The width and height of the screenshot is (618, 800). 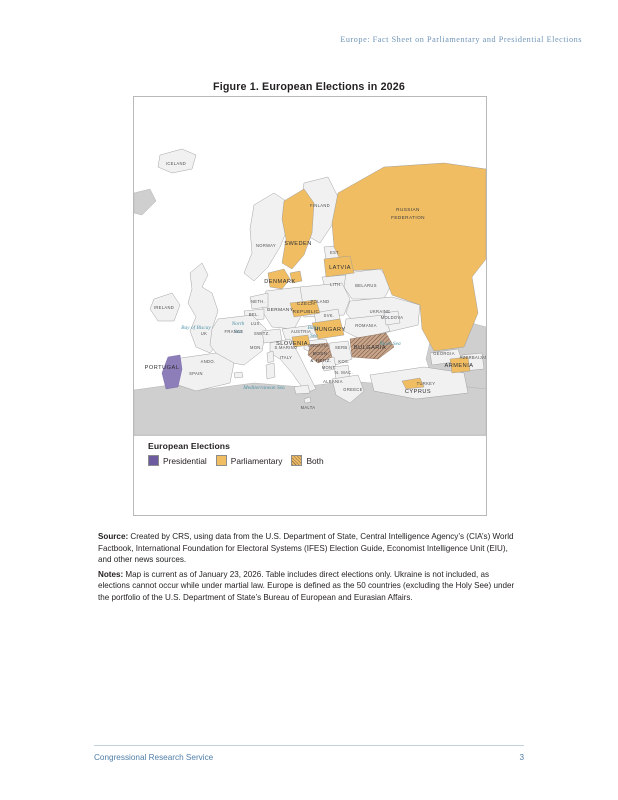 What do you see at coordinates (380, 311) in the screenshot?
I see `map-label-ukraine: UKRAINE` at bounding box center [380, 311].